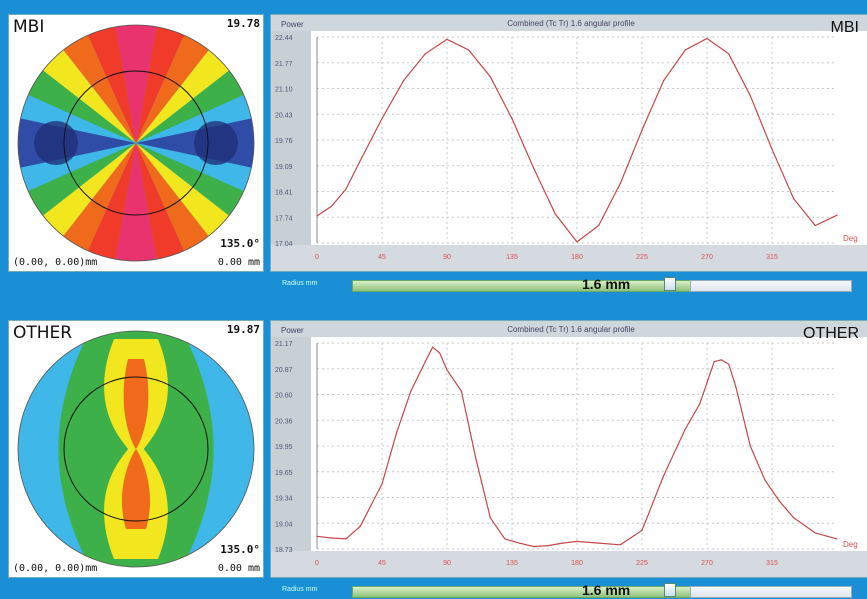 The width and height of the screenshot is (867, 599). What do you see at coordinates (284, 473) in the screenshot?
I see `y-tick-label: 19.65` at bounding box center [284, 473].